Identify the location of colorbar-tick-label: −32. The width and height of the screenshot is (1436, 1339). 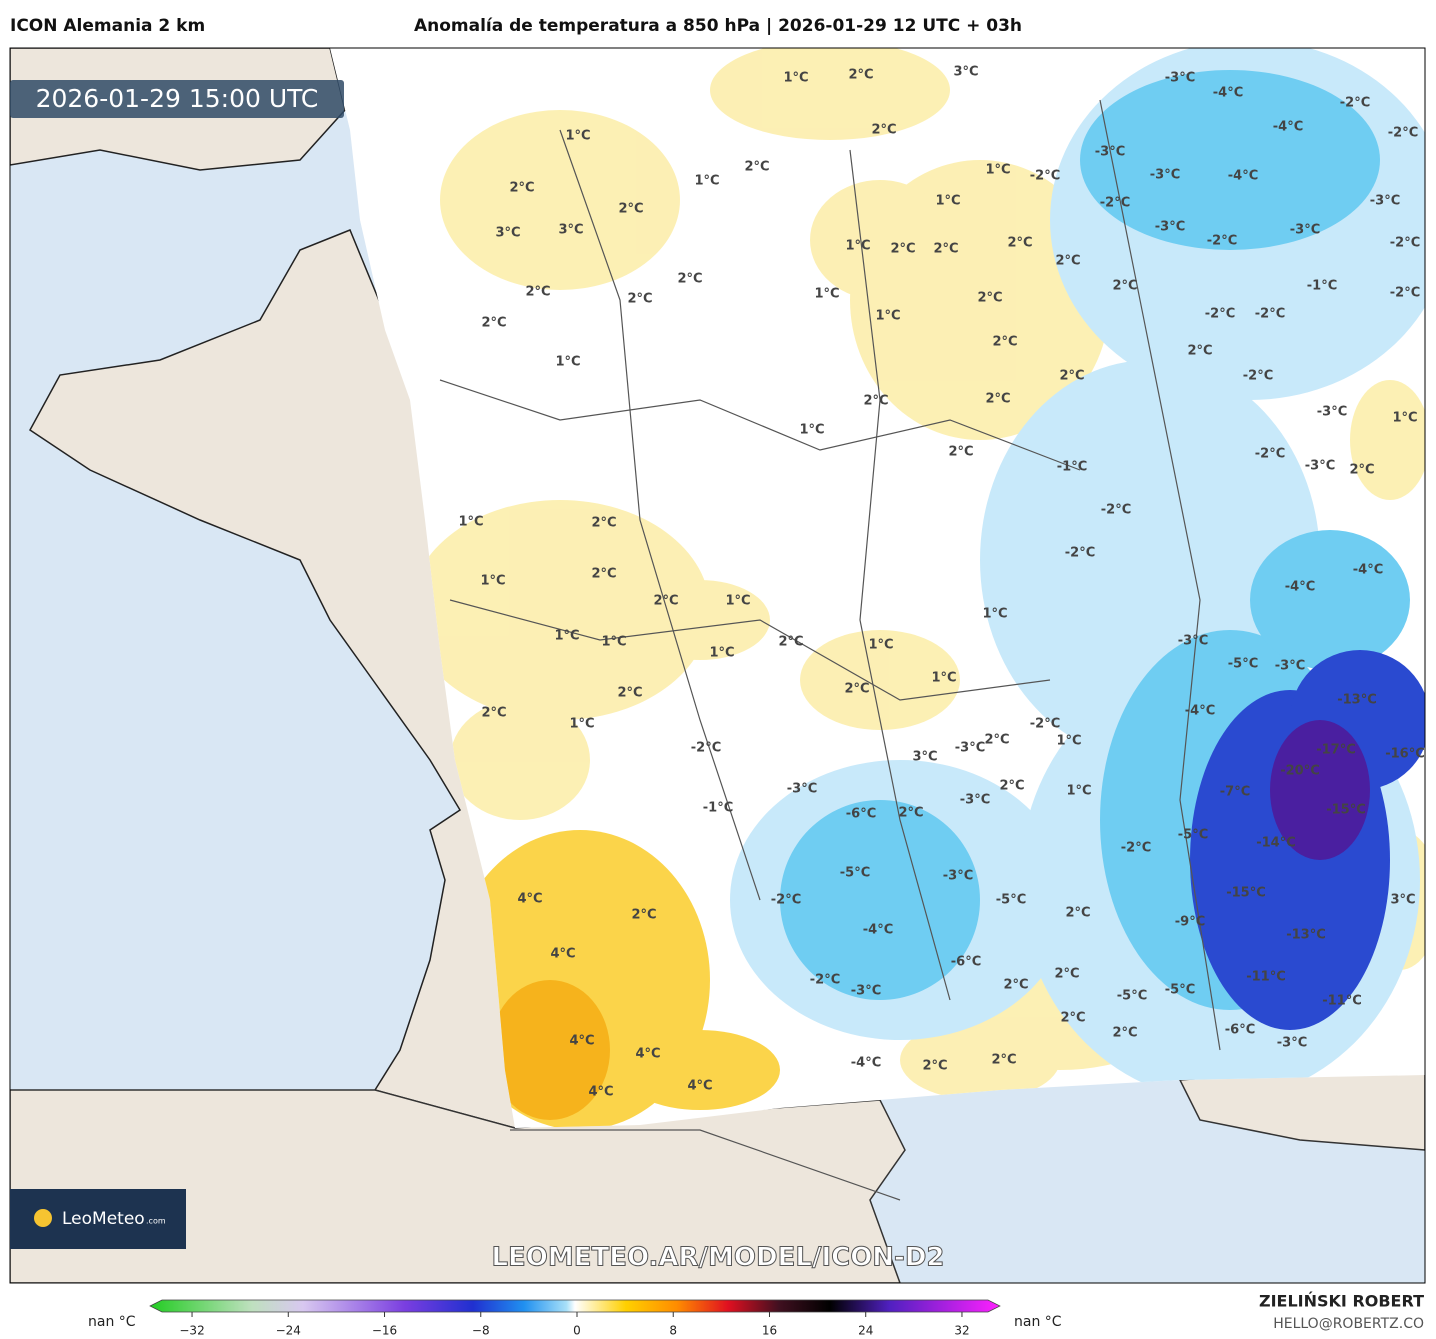
(191, 1331).